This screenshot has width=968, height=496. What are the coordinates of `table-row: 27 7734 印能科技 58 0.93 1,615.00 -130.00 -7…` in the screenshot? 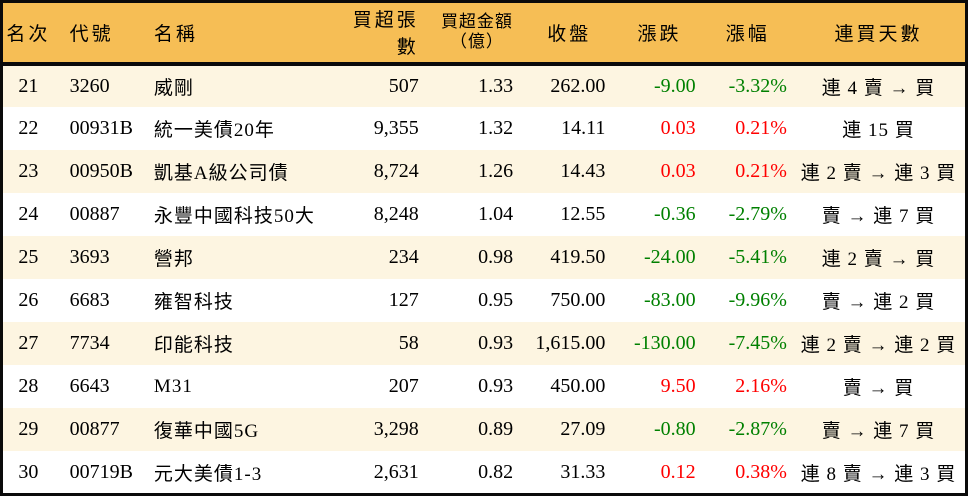 It's located at (484, 344).